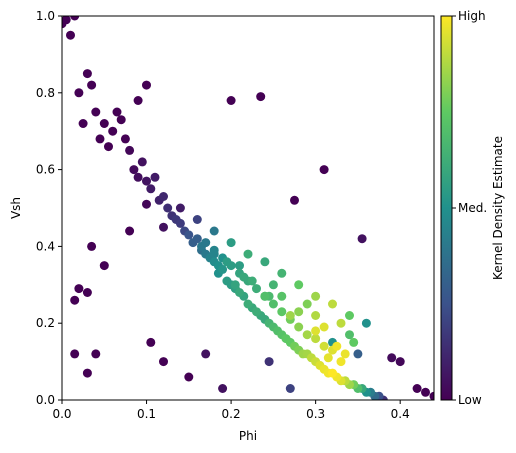 The image size is (516, 453). Describe the element at coordinates (315, 414) in the screenshot. I see `x-tick-label: 0.3` at that location.